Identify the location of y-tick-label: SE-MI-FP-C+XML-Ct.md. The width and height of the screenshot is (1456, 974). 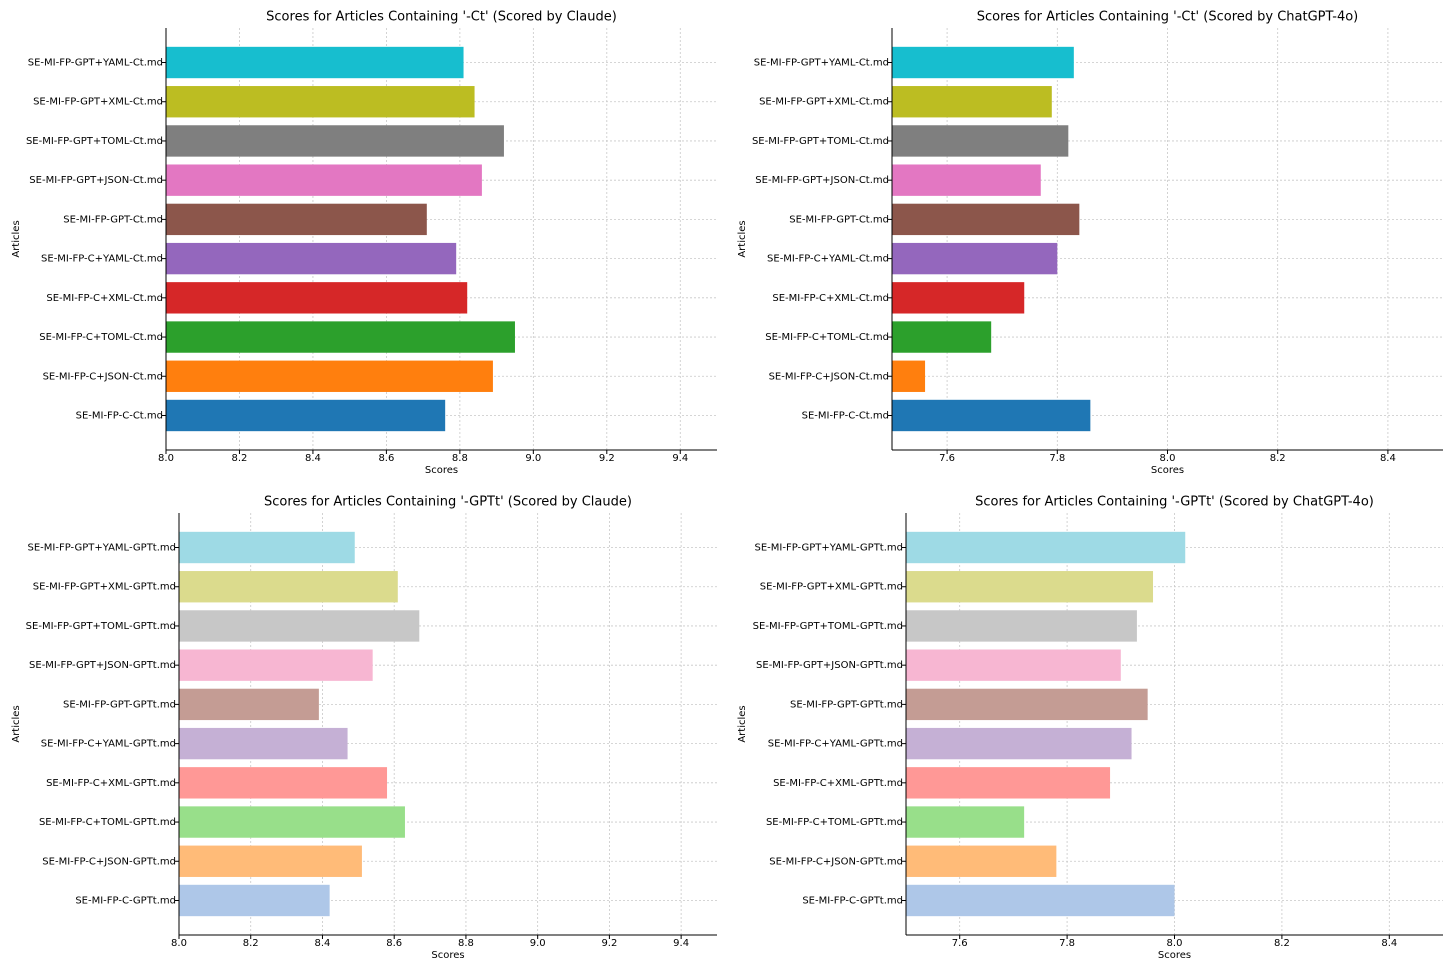
(830, 298).